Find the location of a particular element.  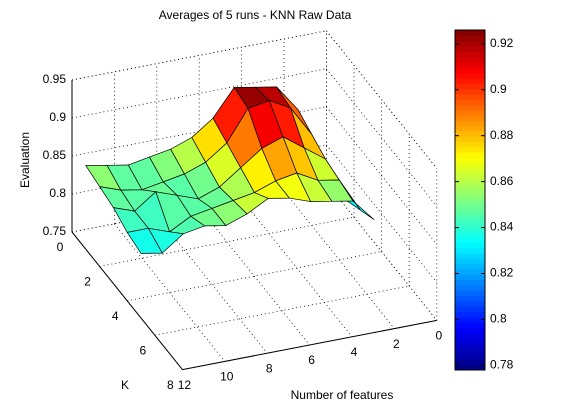

y-axis-label: K is located at coordinates (125, 385).